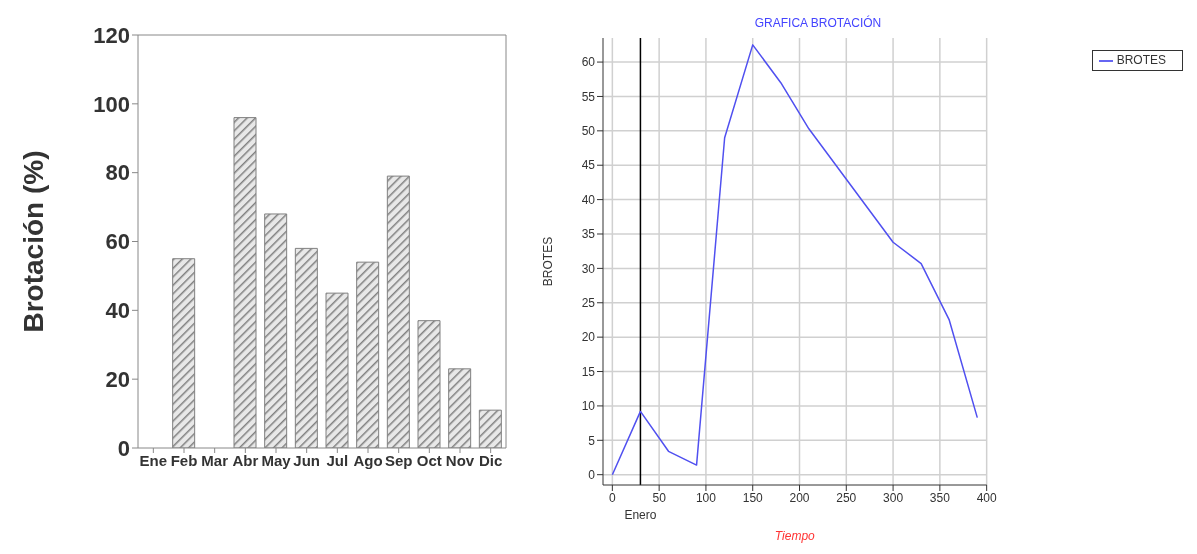  Describe the element at coordinates (592, 474) in the screenshot. I see `y-tick-label: 0` at that location.